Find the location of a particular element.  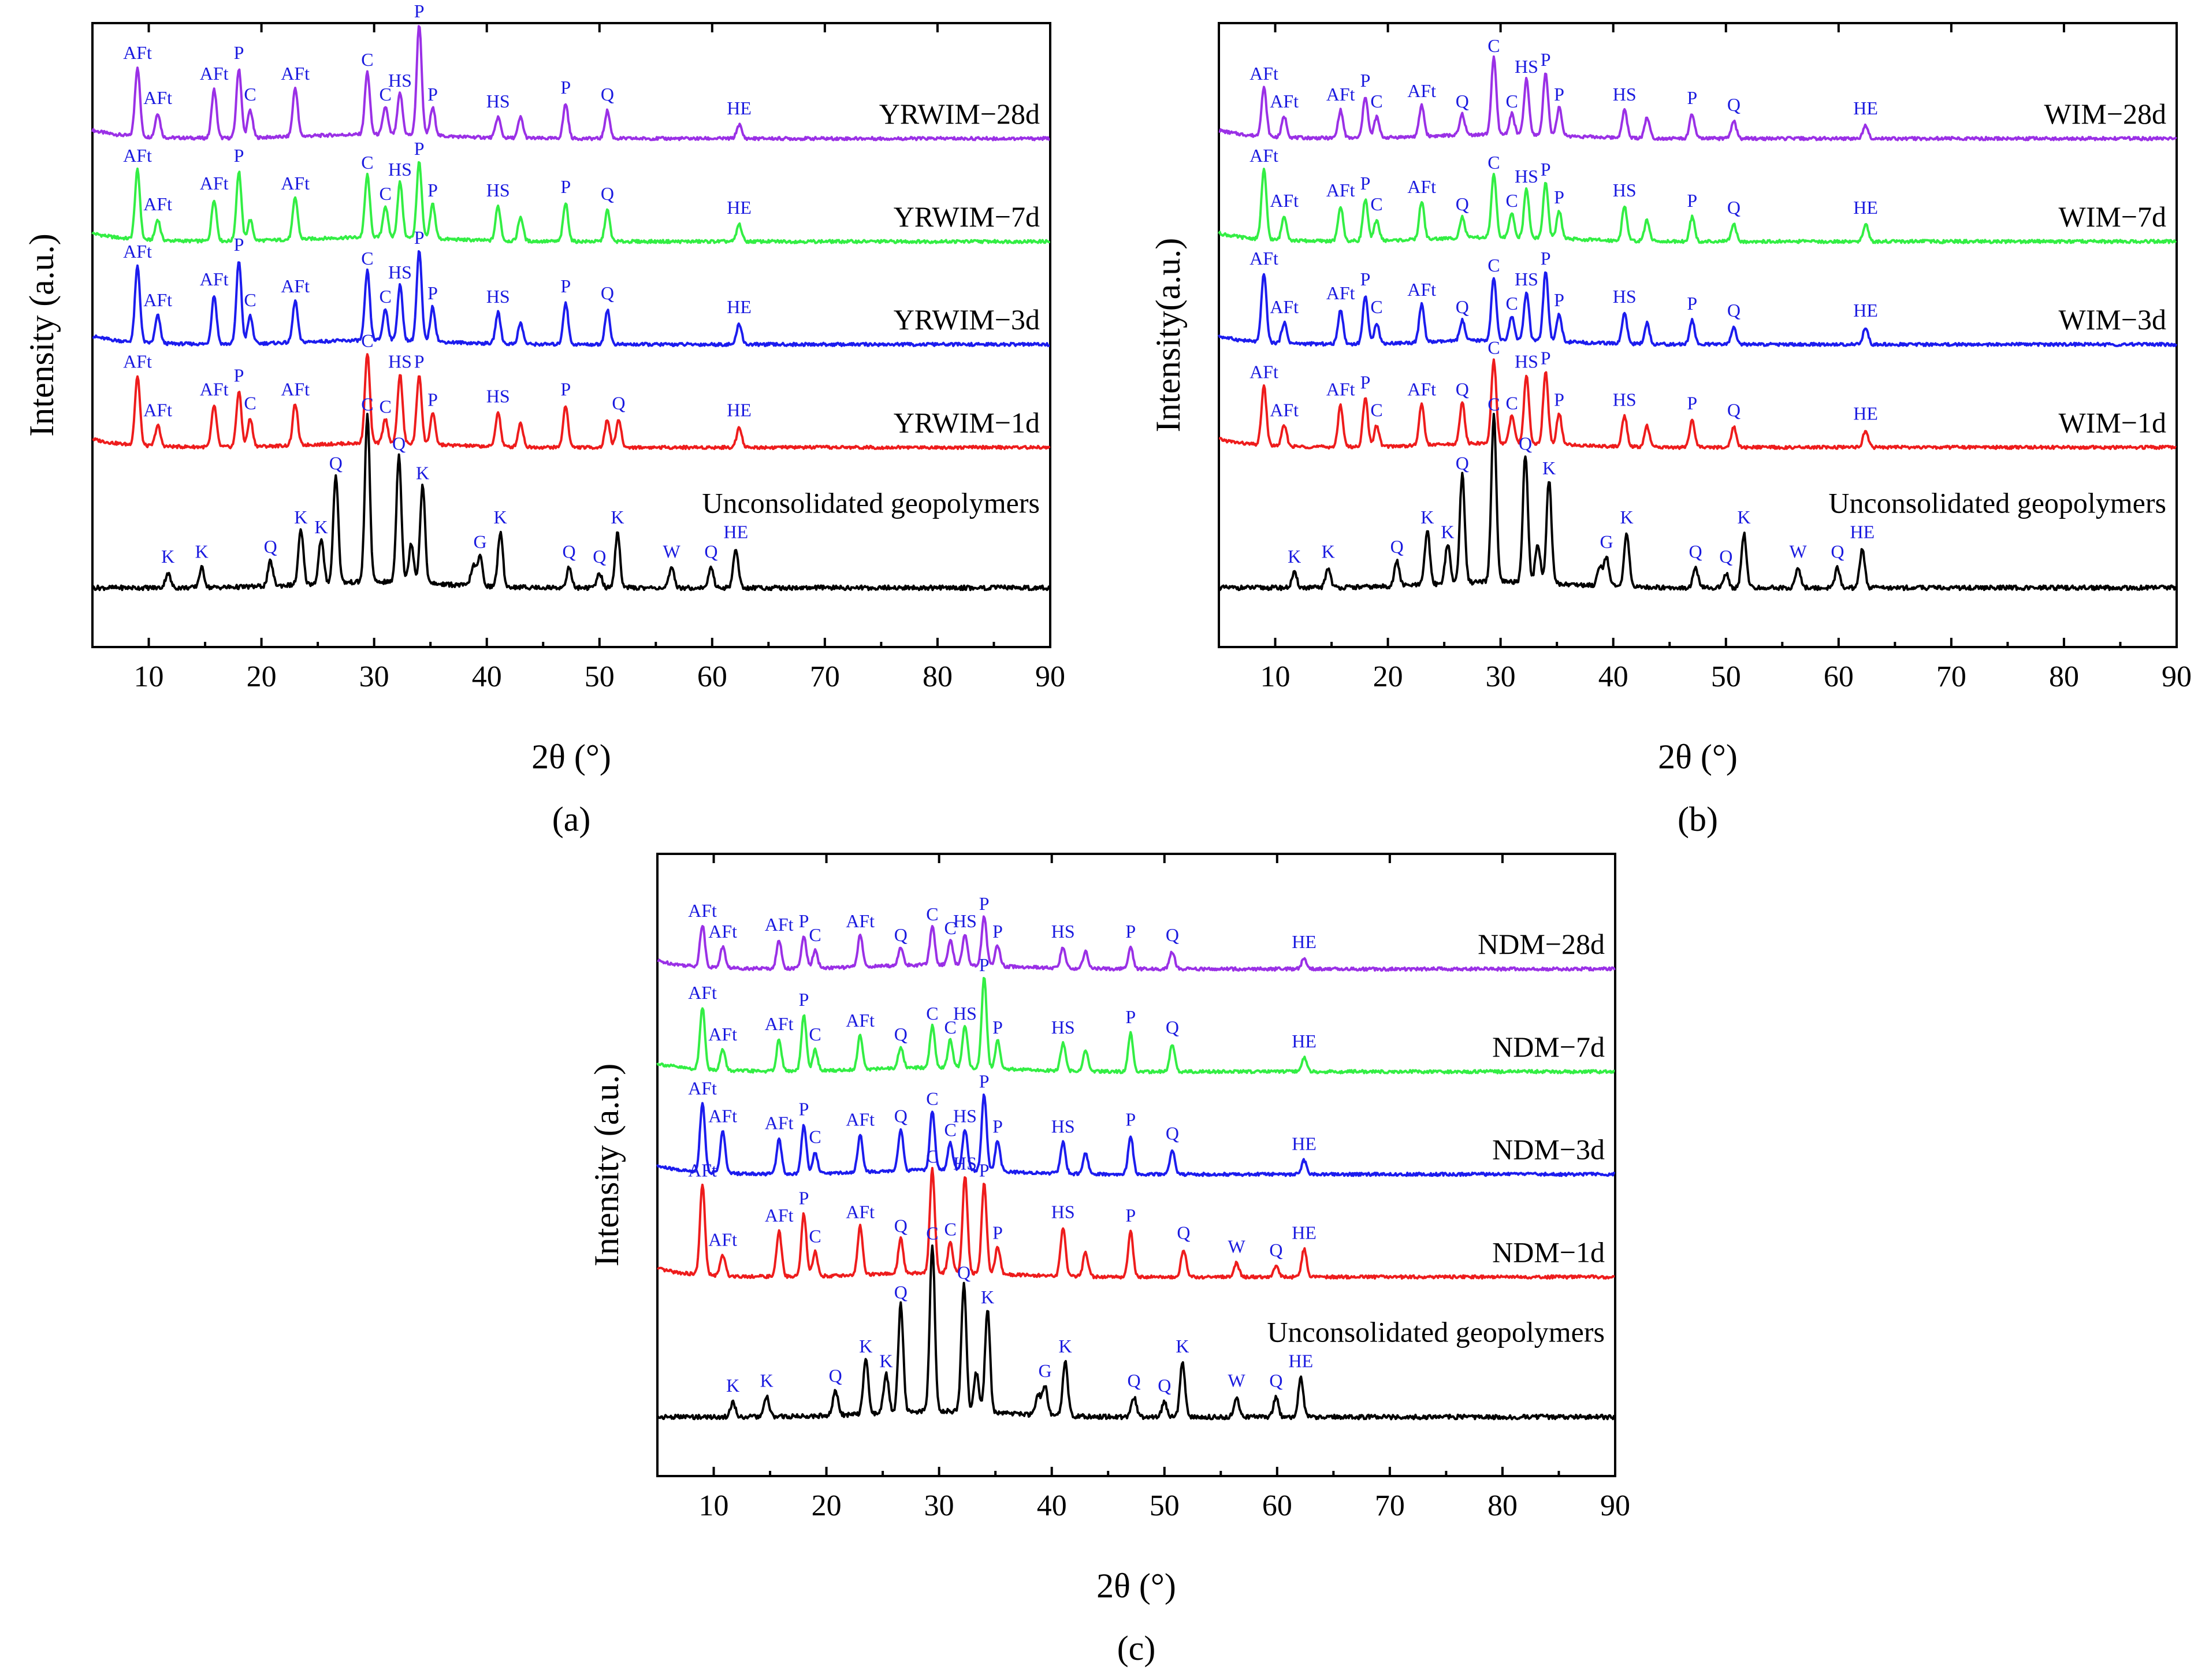

sample-label: NDM−28d is located at coordinates (1541, 944).